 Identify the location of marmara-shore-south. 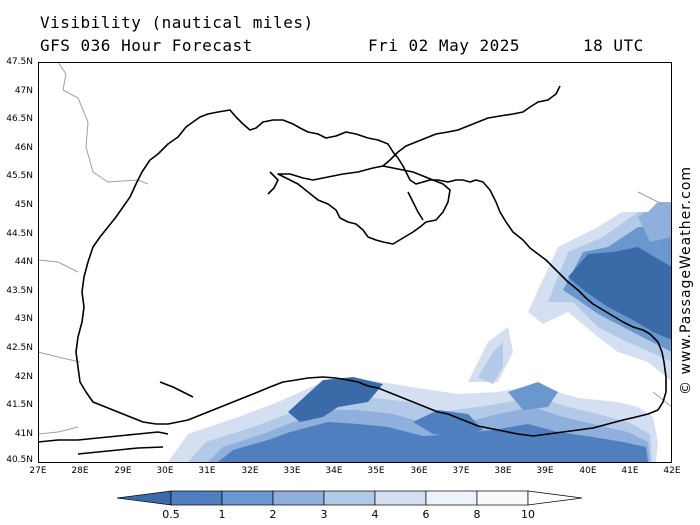
(120, 450).